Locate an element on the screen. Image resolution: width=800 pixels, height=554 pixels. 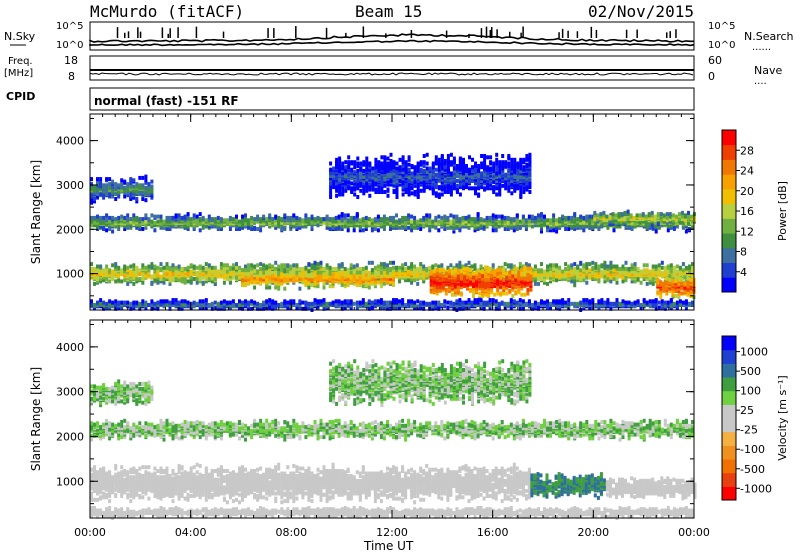
nave-tick-hi: 60 is located at coordinates (715, 60).